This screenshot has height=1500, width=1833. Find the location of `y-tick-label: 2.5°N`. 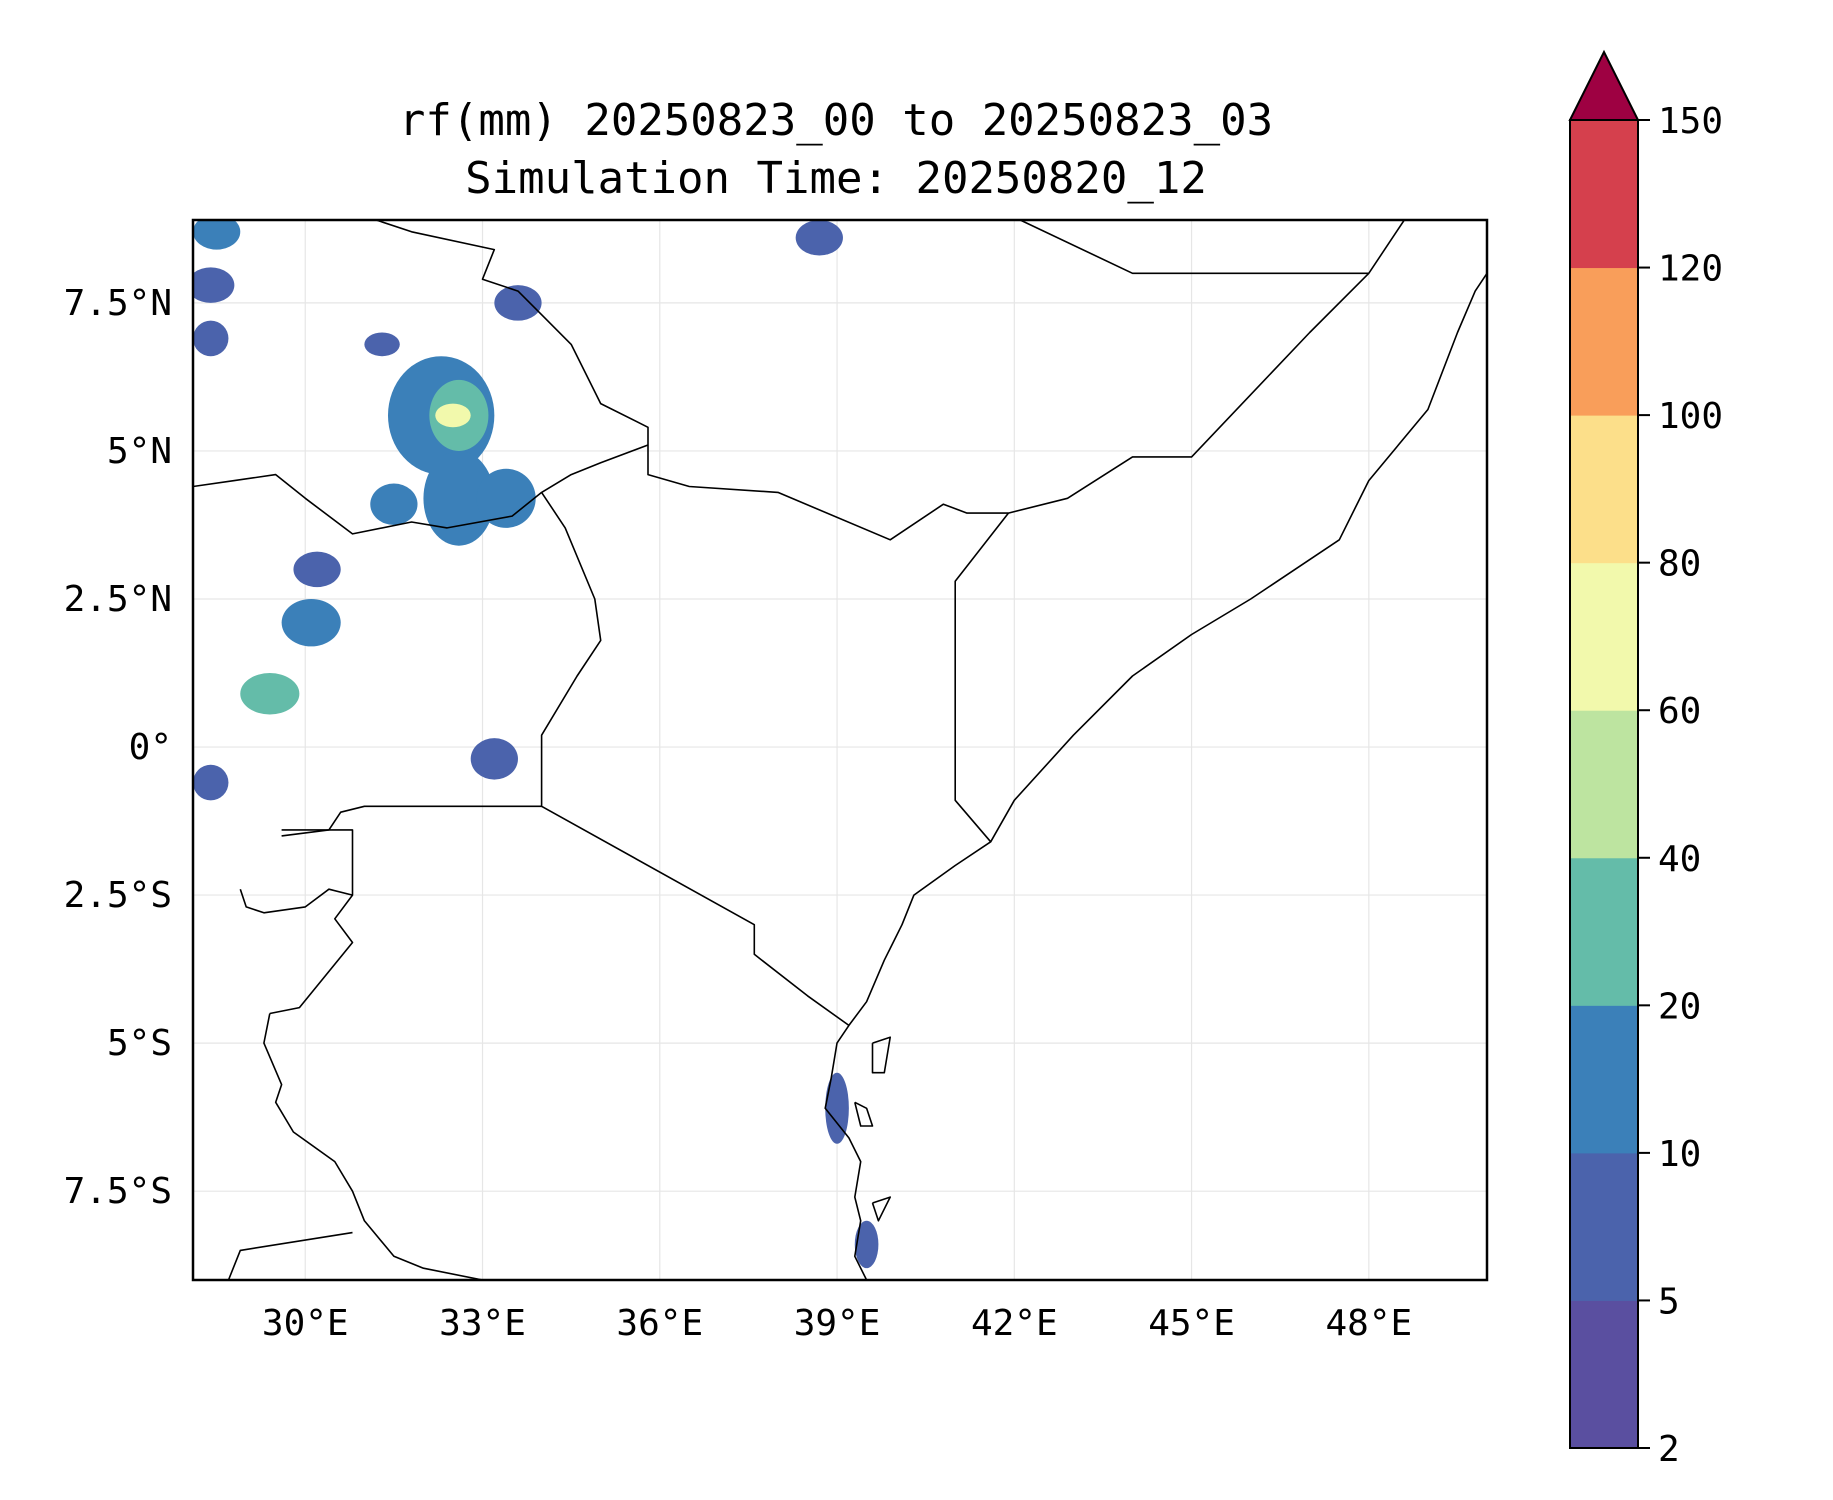

y-tick-label: 2.5°N is located at coordinates (118, 599).